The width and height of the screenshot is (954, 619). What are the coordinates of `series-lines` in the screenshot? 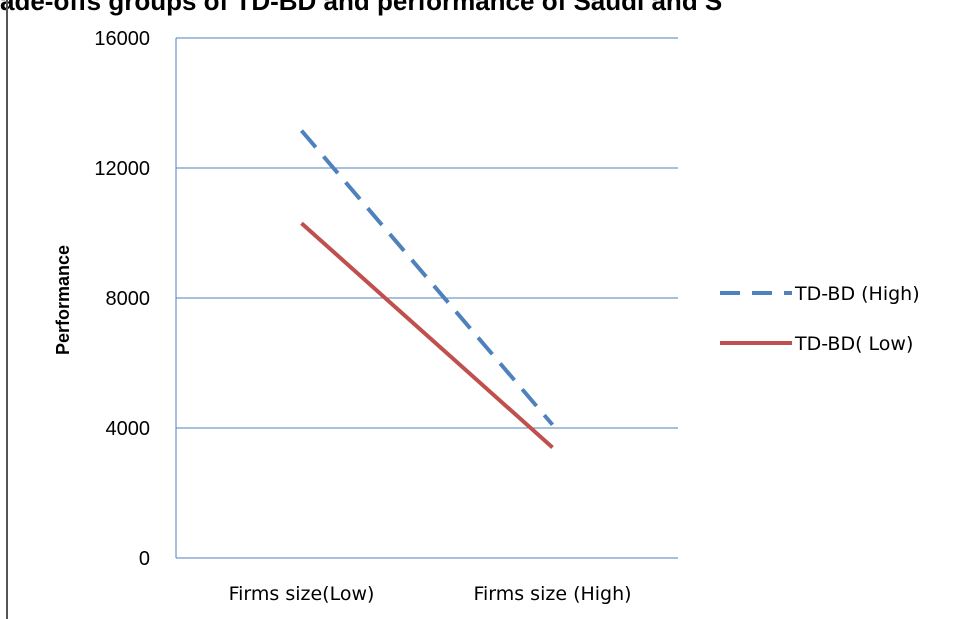 It's located at (427, 289).